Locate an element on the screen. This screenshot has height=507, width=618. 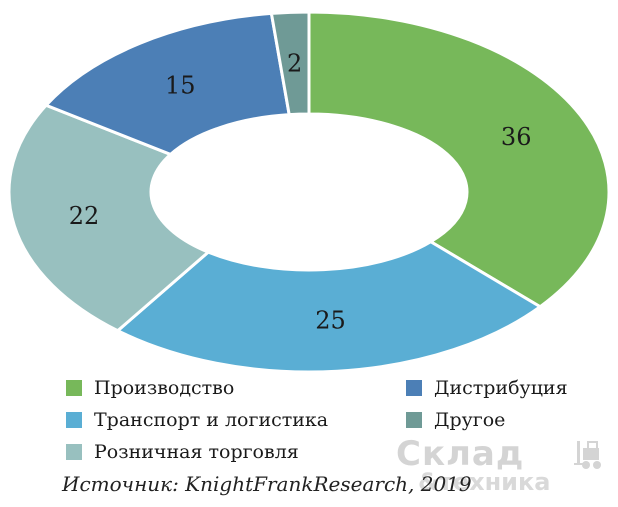
legend-label-transport: Транспорт и логистика is located at coordinates (211, 420).